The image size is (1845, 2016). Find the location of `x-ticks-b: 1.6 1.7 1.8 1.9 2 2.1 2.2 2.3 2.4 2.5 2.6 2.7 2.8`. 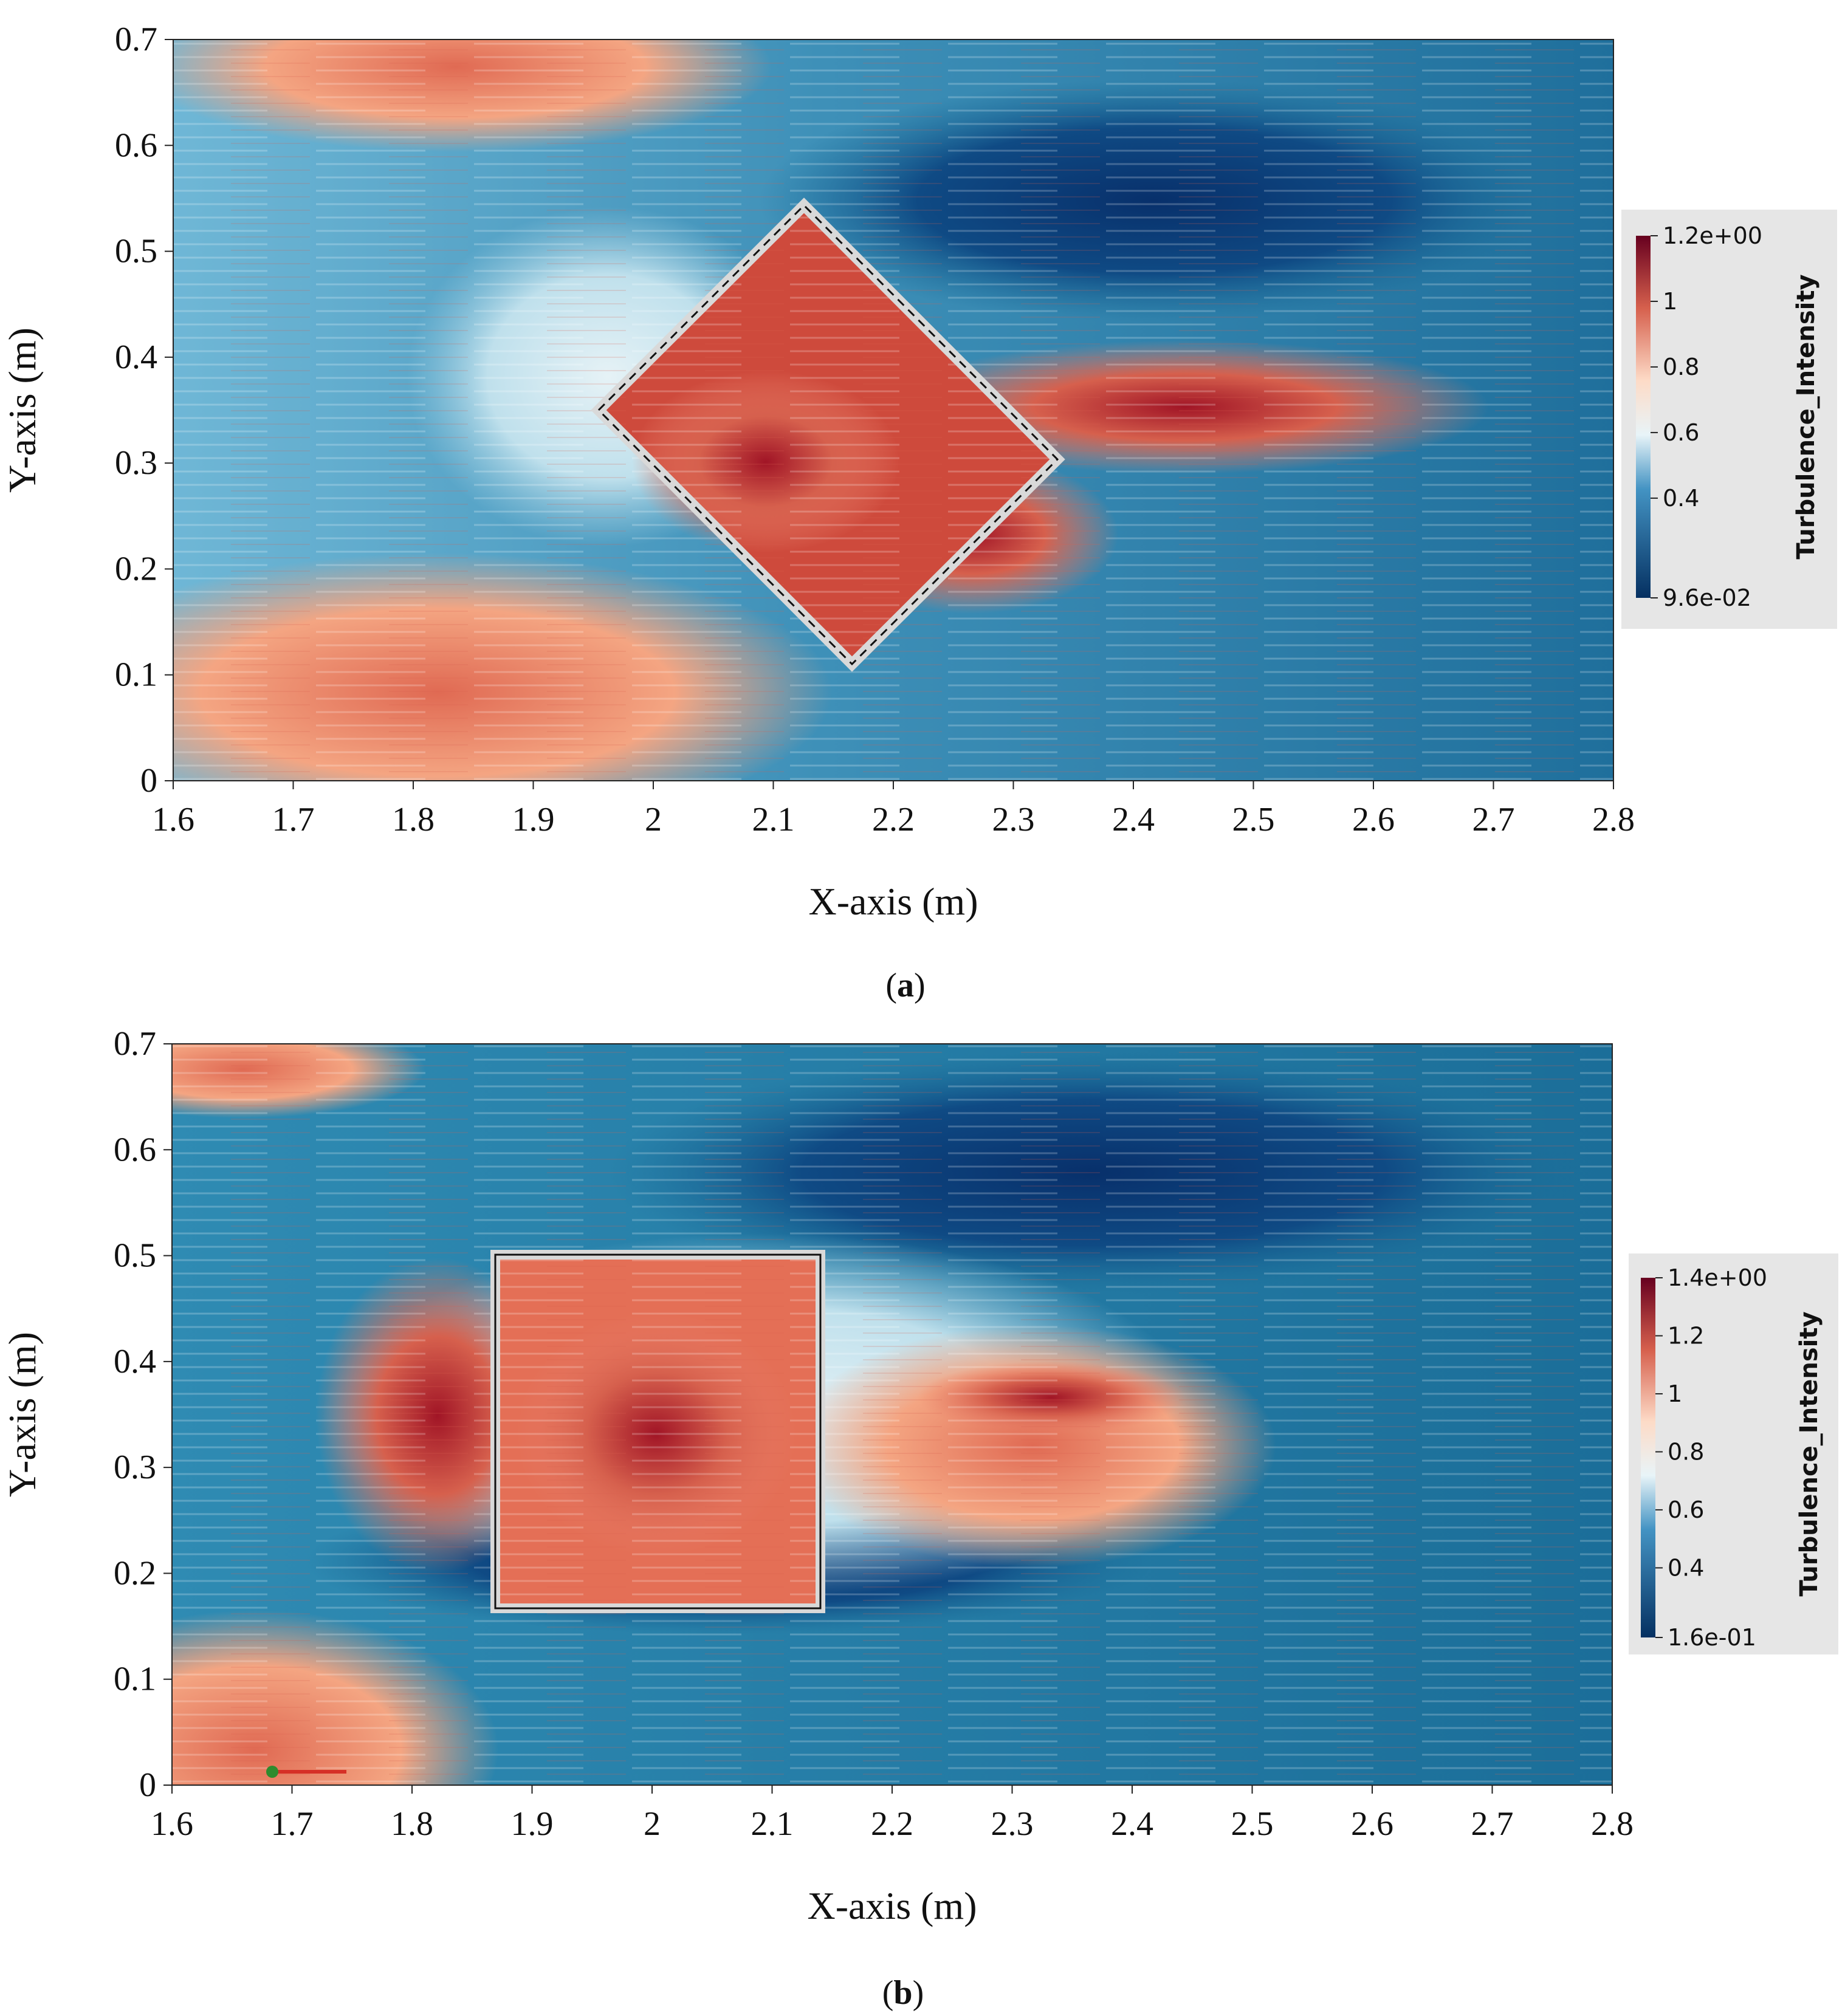

x-ticks-b: 1.6 1.7 1.8 1.9 2 2.1 2.2 2.3 2.4 2.5 2.6 2.7 2.8 is located at coordinates (892, 1814).